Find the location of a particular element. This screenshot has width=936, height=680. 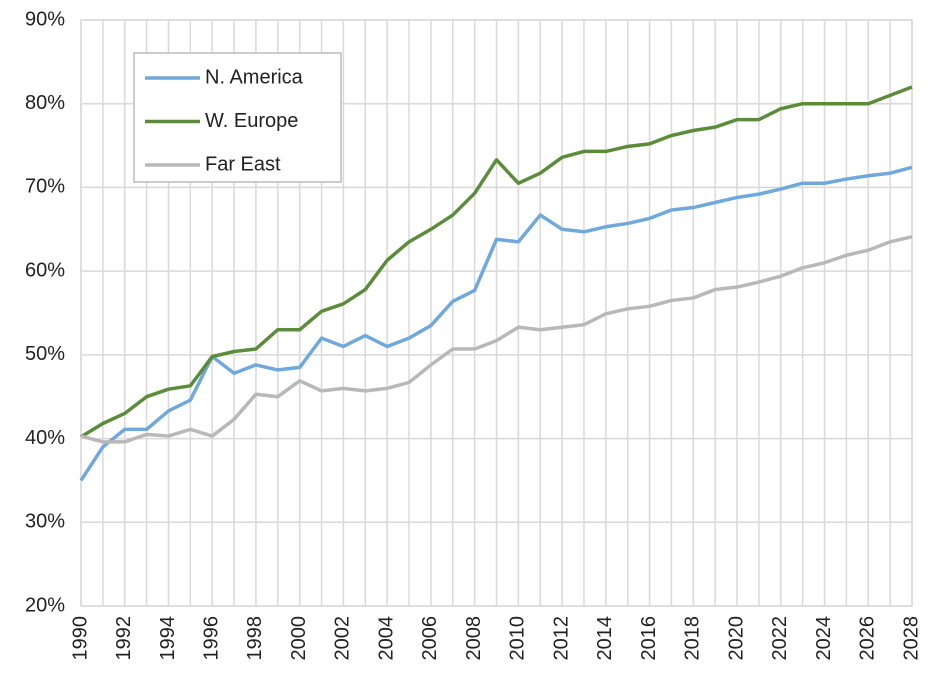

x-tick-label: 2026 is located at coordinates (868, 638).